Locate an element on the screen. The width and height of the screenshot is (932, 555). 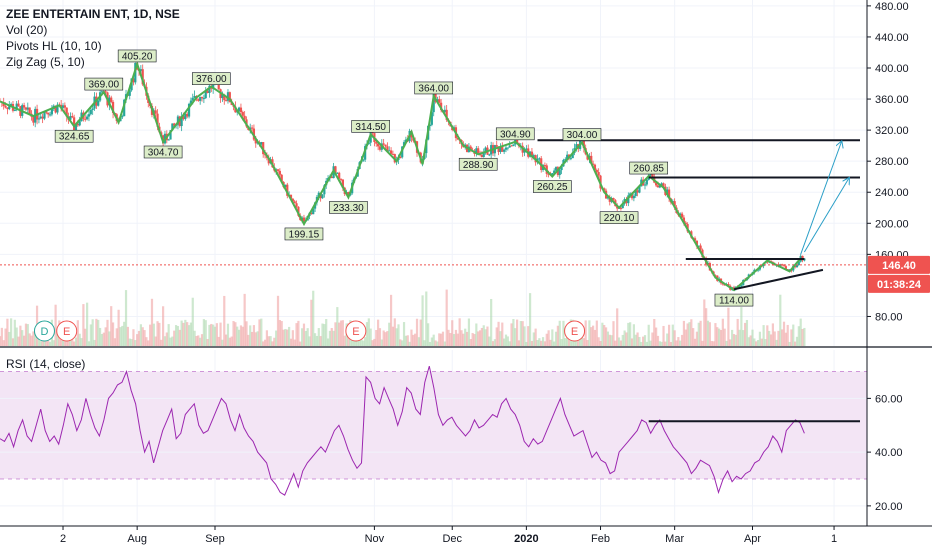
pivot-label-text: 260.25 is located at coordinates (552, 187).